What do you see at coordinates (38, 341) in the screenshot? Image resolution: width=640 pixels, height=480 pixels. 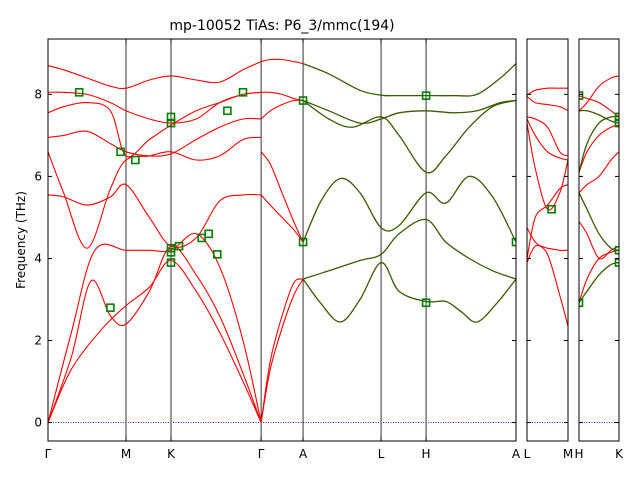 I see `y-tick-label: 2` at bounding box center [38, 341].